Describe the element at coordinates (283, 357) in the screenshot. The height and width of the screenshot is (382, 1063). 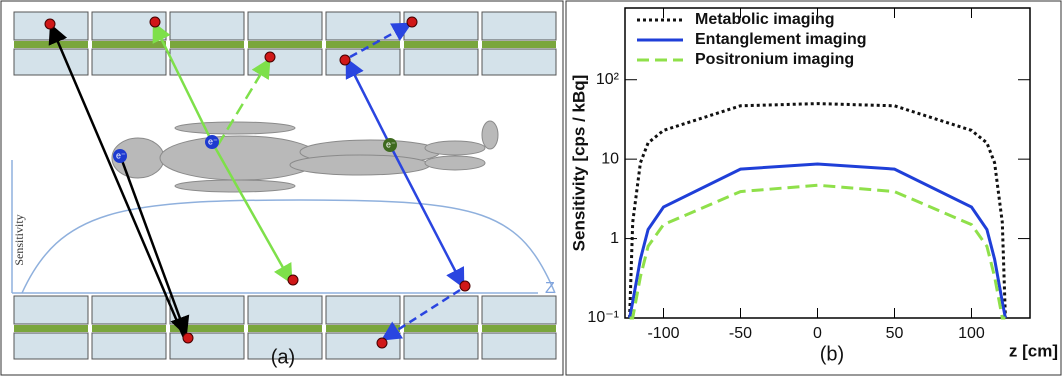
I see `panel-label: (a)` at that location.